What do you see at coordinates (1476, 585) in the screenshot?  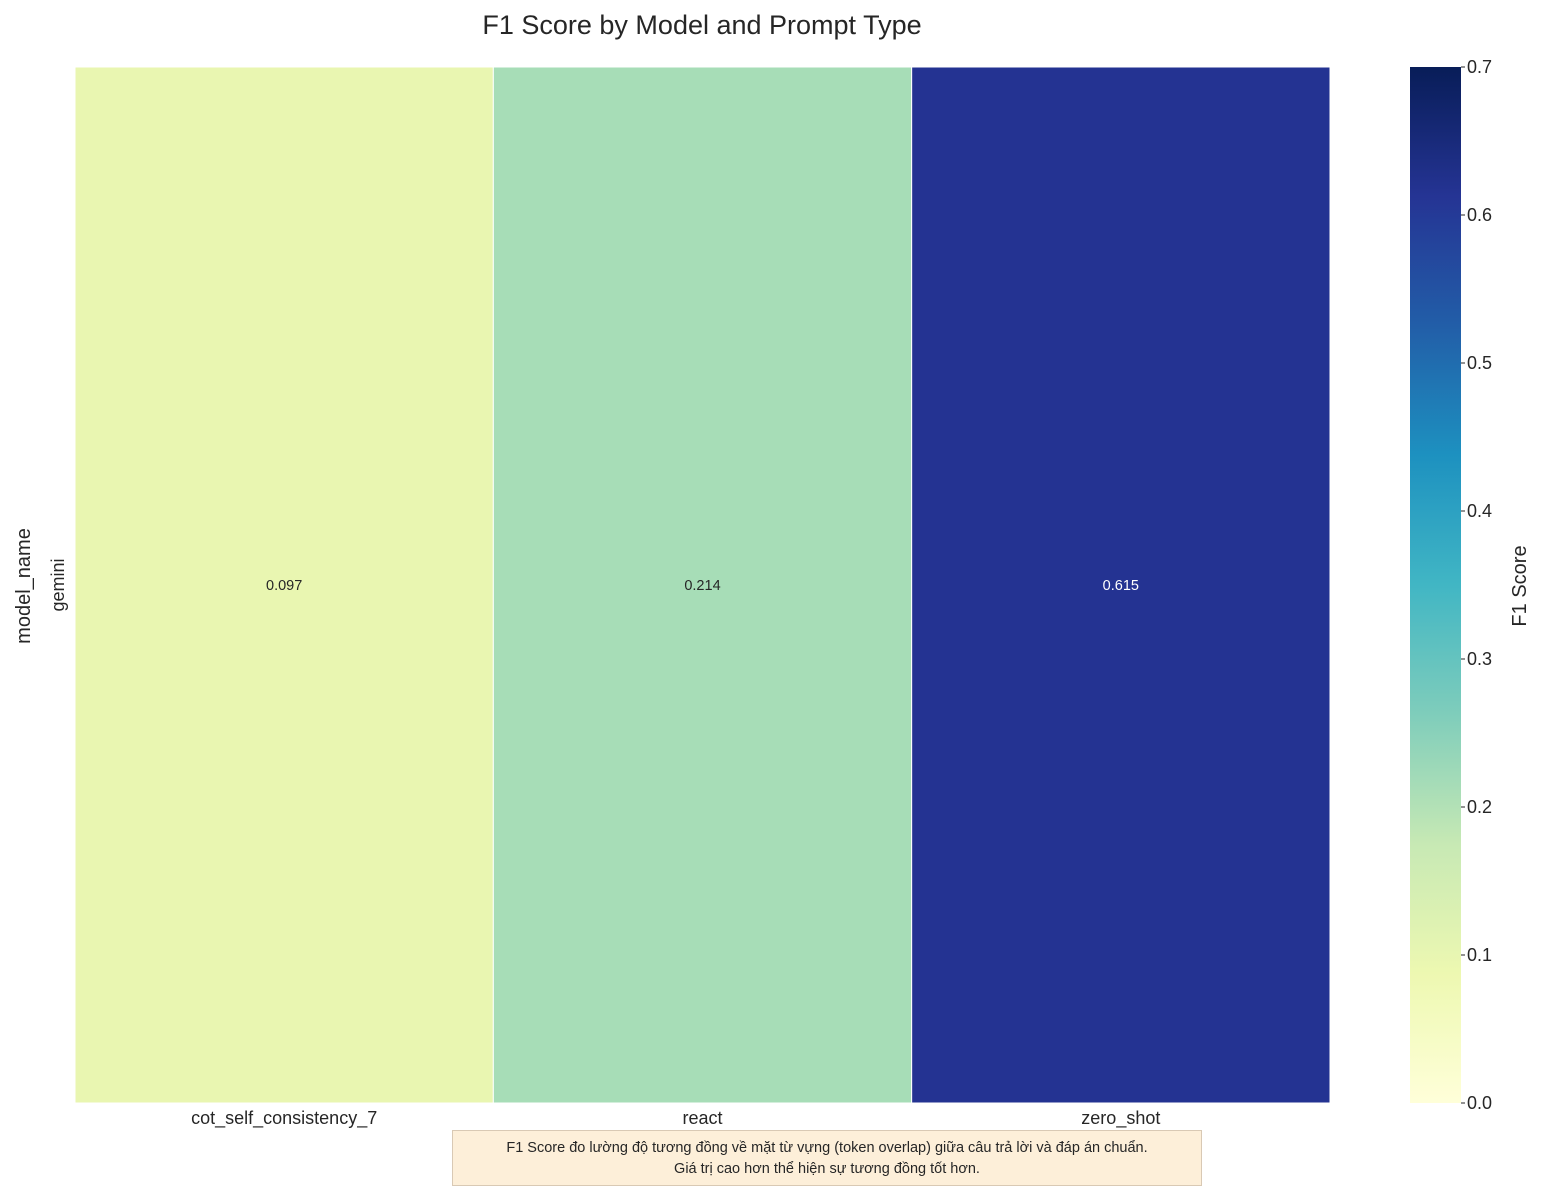 I see `colorbar-tick-labels: 0.0 0.1 0.2 0.3 0.4 0.5 0.6 0.7` at bounding box center [1476, 585].